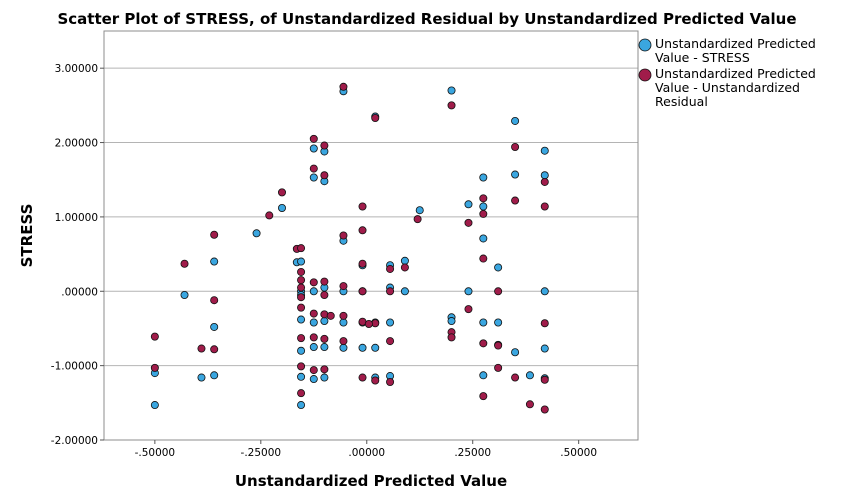 Image resolution: width=853 pixels, height=503 pixels. What do you see at coordinates (76, 144) in the screenshot?
I see `y-tick-label: 2.00000` at bounding box center [76, 144].